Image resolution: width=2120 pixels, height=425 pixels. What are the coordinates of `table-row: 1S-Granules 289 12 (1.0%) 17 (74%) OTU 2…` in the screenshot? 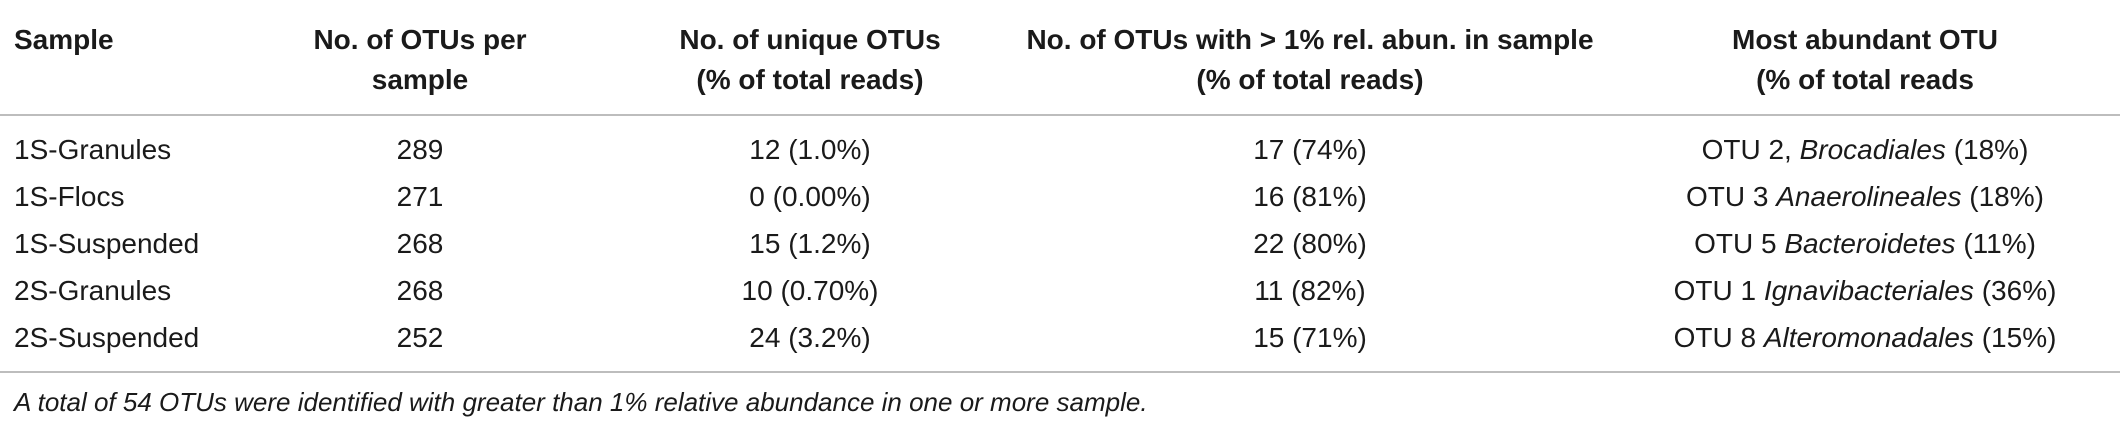 It's located at (1060, 144).